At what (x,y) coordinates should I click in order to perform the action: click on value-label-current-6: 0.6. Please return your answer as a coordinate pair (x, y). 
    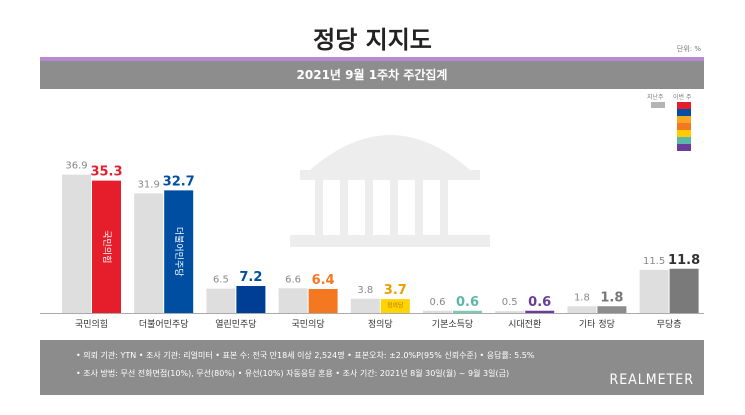
    Looking at the image, I should click on (539, 302).